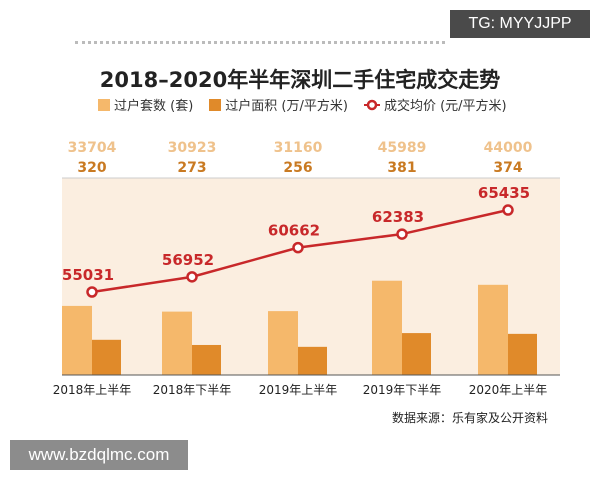 The height and width of the screenshot is (480, 600). Describe the element at coordinates (297, 168) in the screenshot. I see `area-label: 256` at that location.